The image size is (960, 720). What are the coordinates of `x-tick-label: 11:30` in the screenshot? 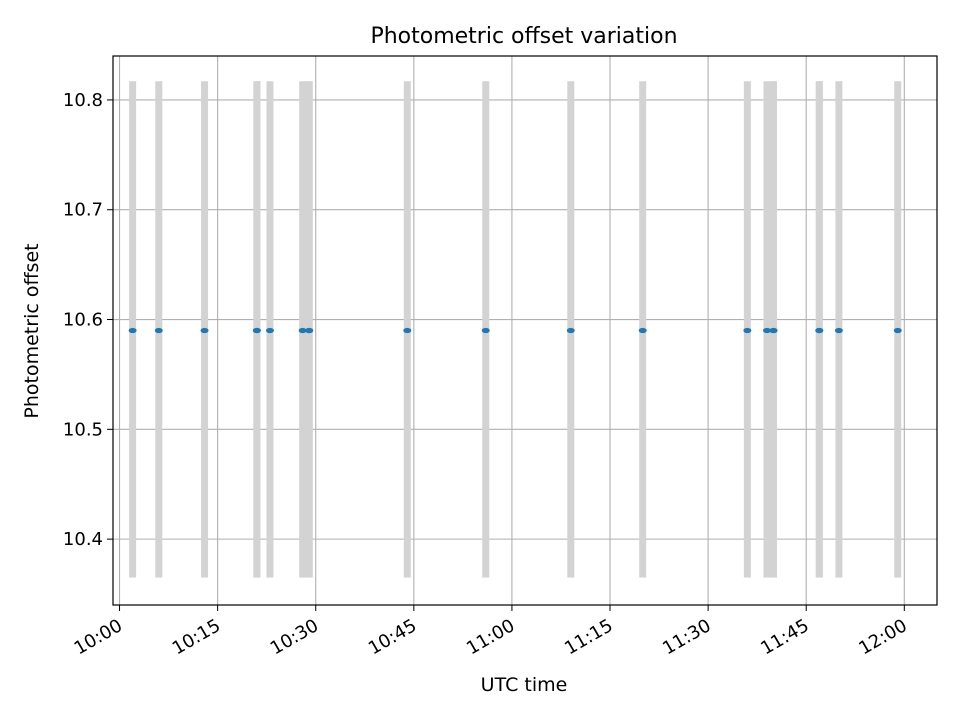 It's located at (686, 637).